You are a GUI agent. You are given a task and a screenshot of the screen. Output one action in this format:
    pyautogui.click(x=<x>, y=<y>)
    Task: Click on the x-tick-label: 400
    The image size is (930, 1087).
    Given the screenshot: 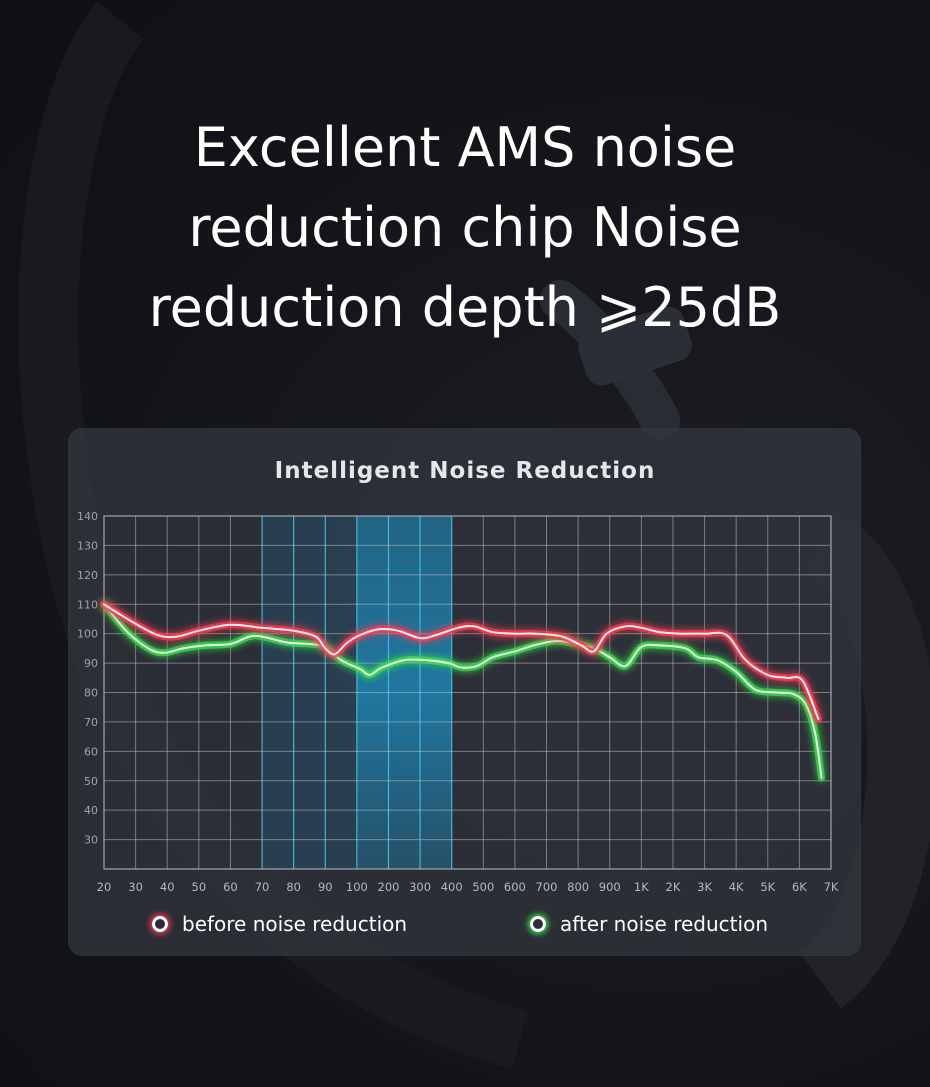 What is the action you would take?
    pyautogui.click(x=452, y=887)
    